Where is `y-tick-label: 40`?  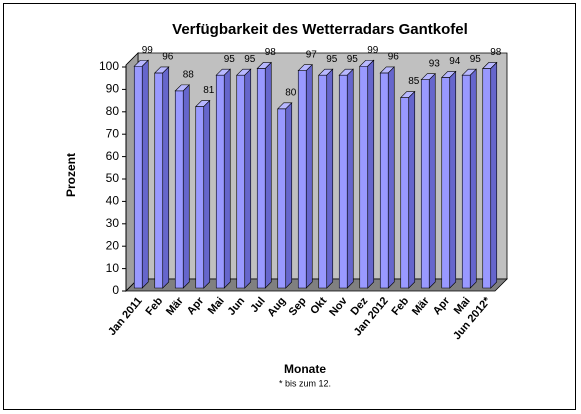
y-tick-label: 40 is located at coordinates (113, 201).